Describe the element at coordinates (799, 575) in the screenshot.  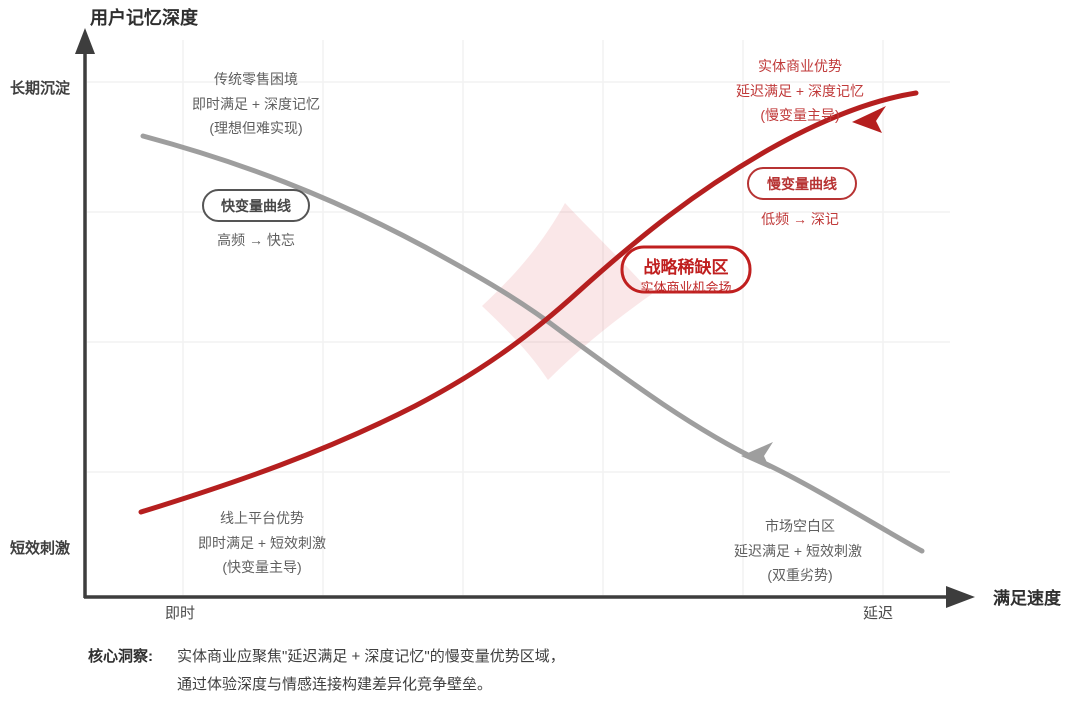
I see `annotation-market-blank-line3: (双重劣势)` at that location.